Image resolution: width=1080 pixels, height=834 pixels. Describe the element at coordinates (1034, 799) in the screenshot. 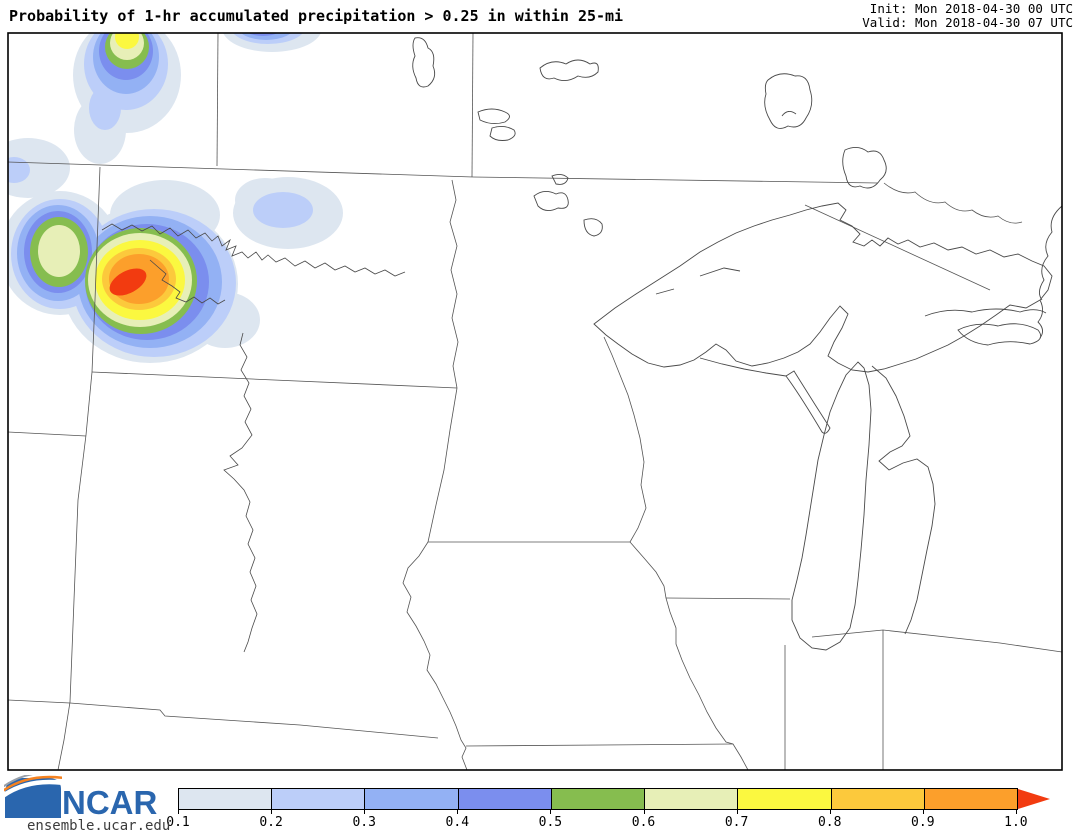

I see `colorbar-arrow` at that location.